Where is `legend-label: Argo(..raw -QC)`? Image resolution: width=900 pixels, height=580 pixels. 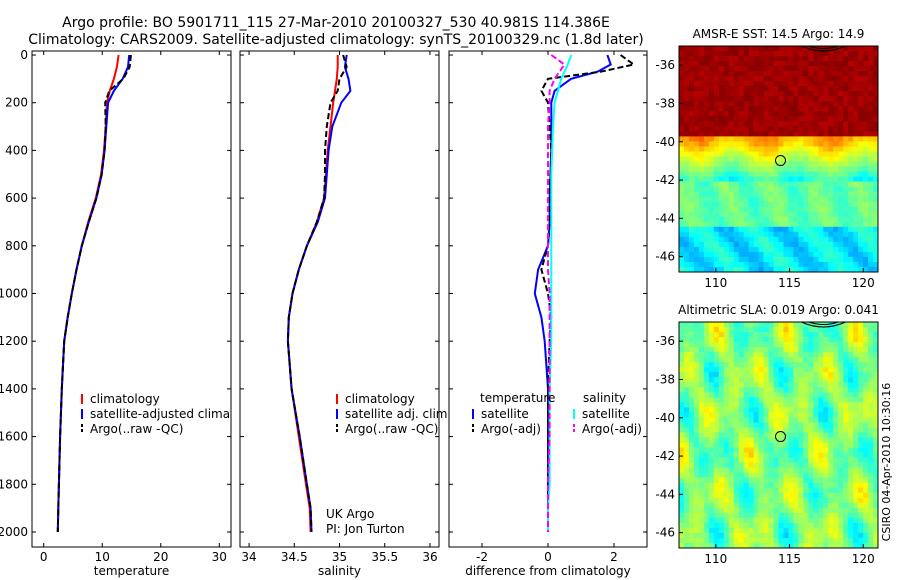
legend-label: Argo(..raw -QC) is located at coordinates (391, 429).